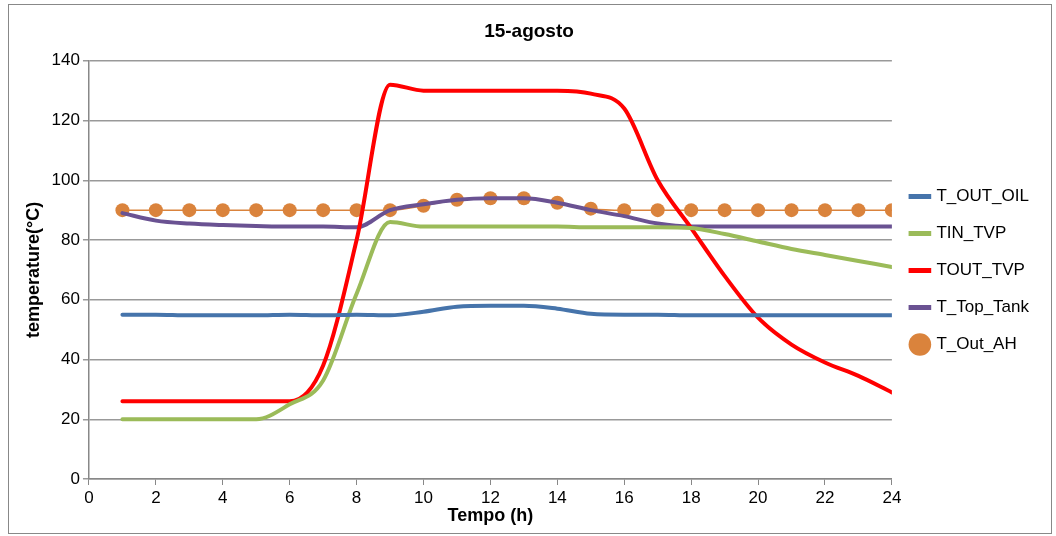 Image resolution: width=1056 pixels, height=536 pixels. What do you see at coordinates (490, 515) in the screenshot?
I see `x-axis-title: Tempo (h)` at bounding box center [490, 515].